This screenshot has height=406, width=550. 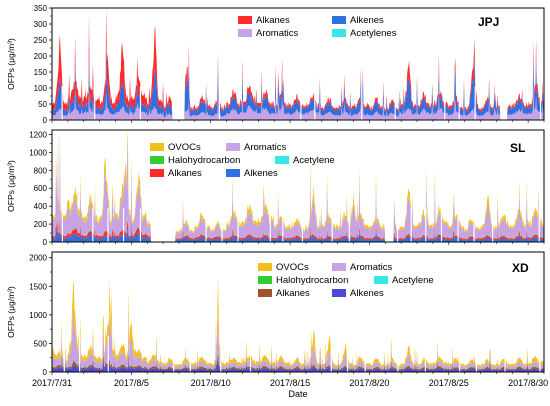 What do you see at coordinates (41, 8) in the screenshot?
I see `ytick-label: 350` at bounding box center [41, 8].